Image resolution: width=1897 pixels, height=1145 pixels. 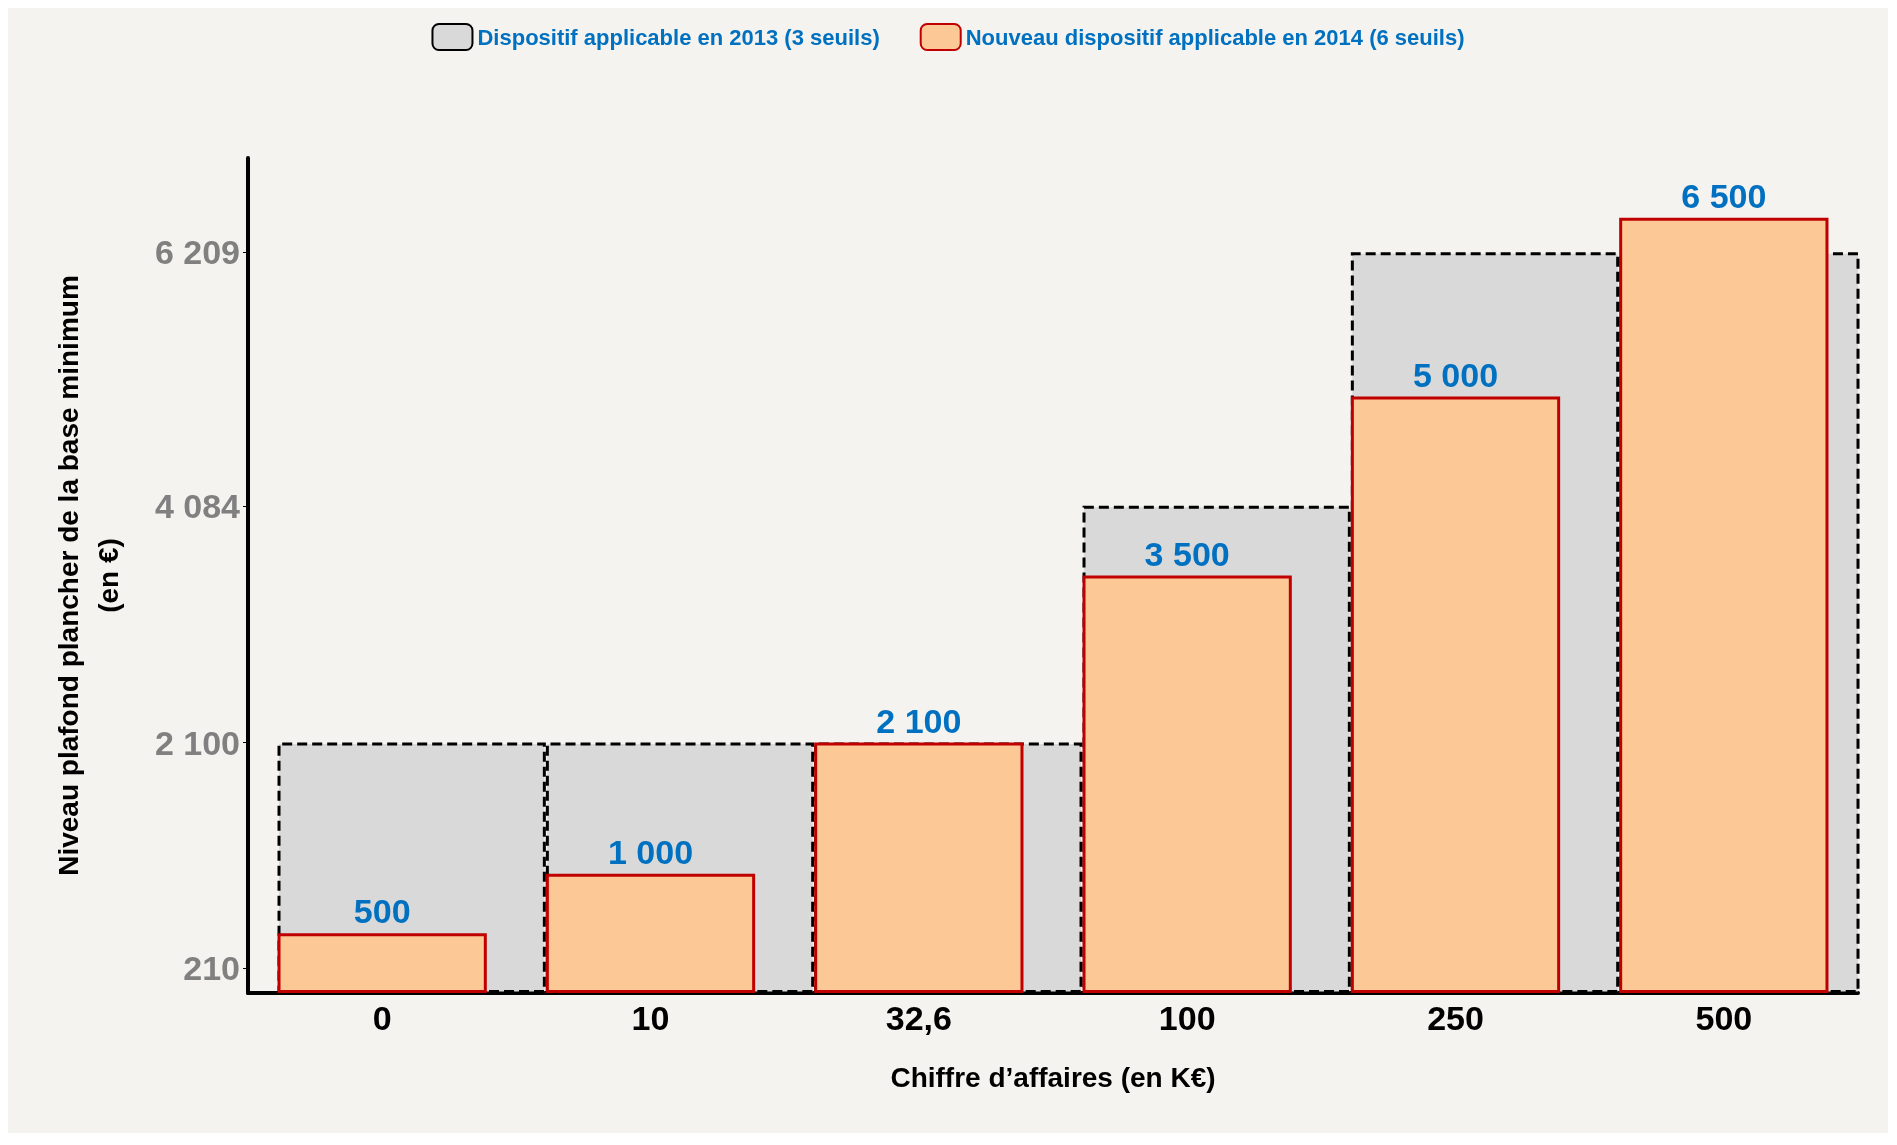 What do you see at coordinates (88, 575) in the screenshot?
I see `y-axis-title: Niveau plafond plancher de la base minimum (en €)` at bounding box center [88, 575].